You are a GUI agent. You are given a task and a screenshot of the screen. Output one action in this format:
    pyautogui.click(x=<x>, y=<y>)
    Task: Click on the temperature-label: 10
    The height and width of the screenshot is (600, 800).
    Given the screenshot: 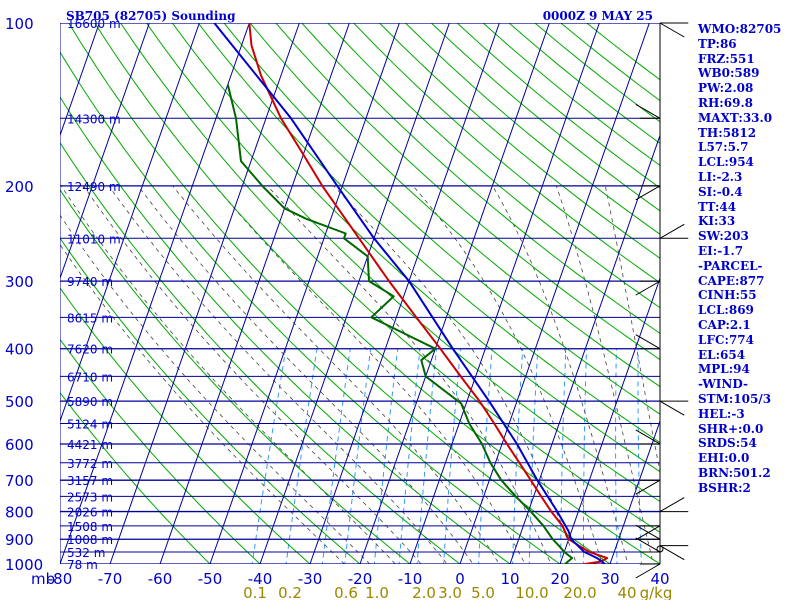 What is the action you would take?
    pyautogui.click(x=509, y=579)
    